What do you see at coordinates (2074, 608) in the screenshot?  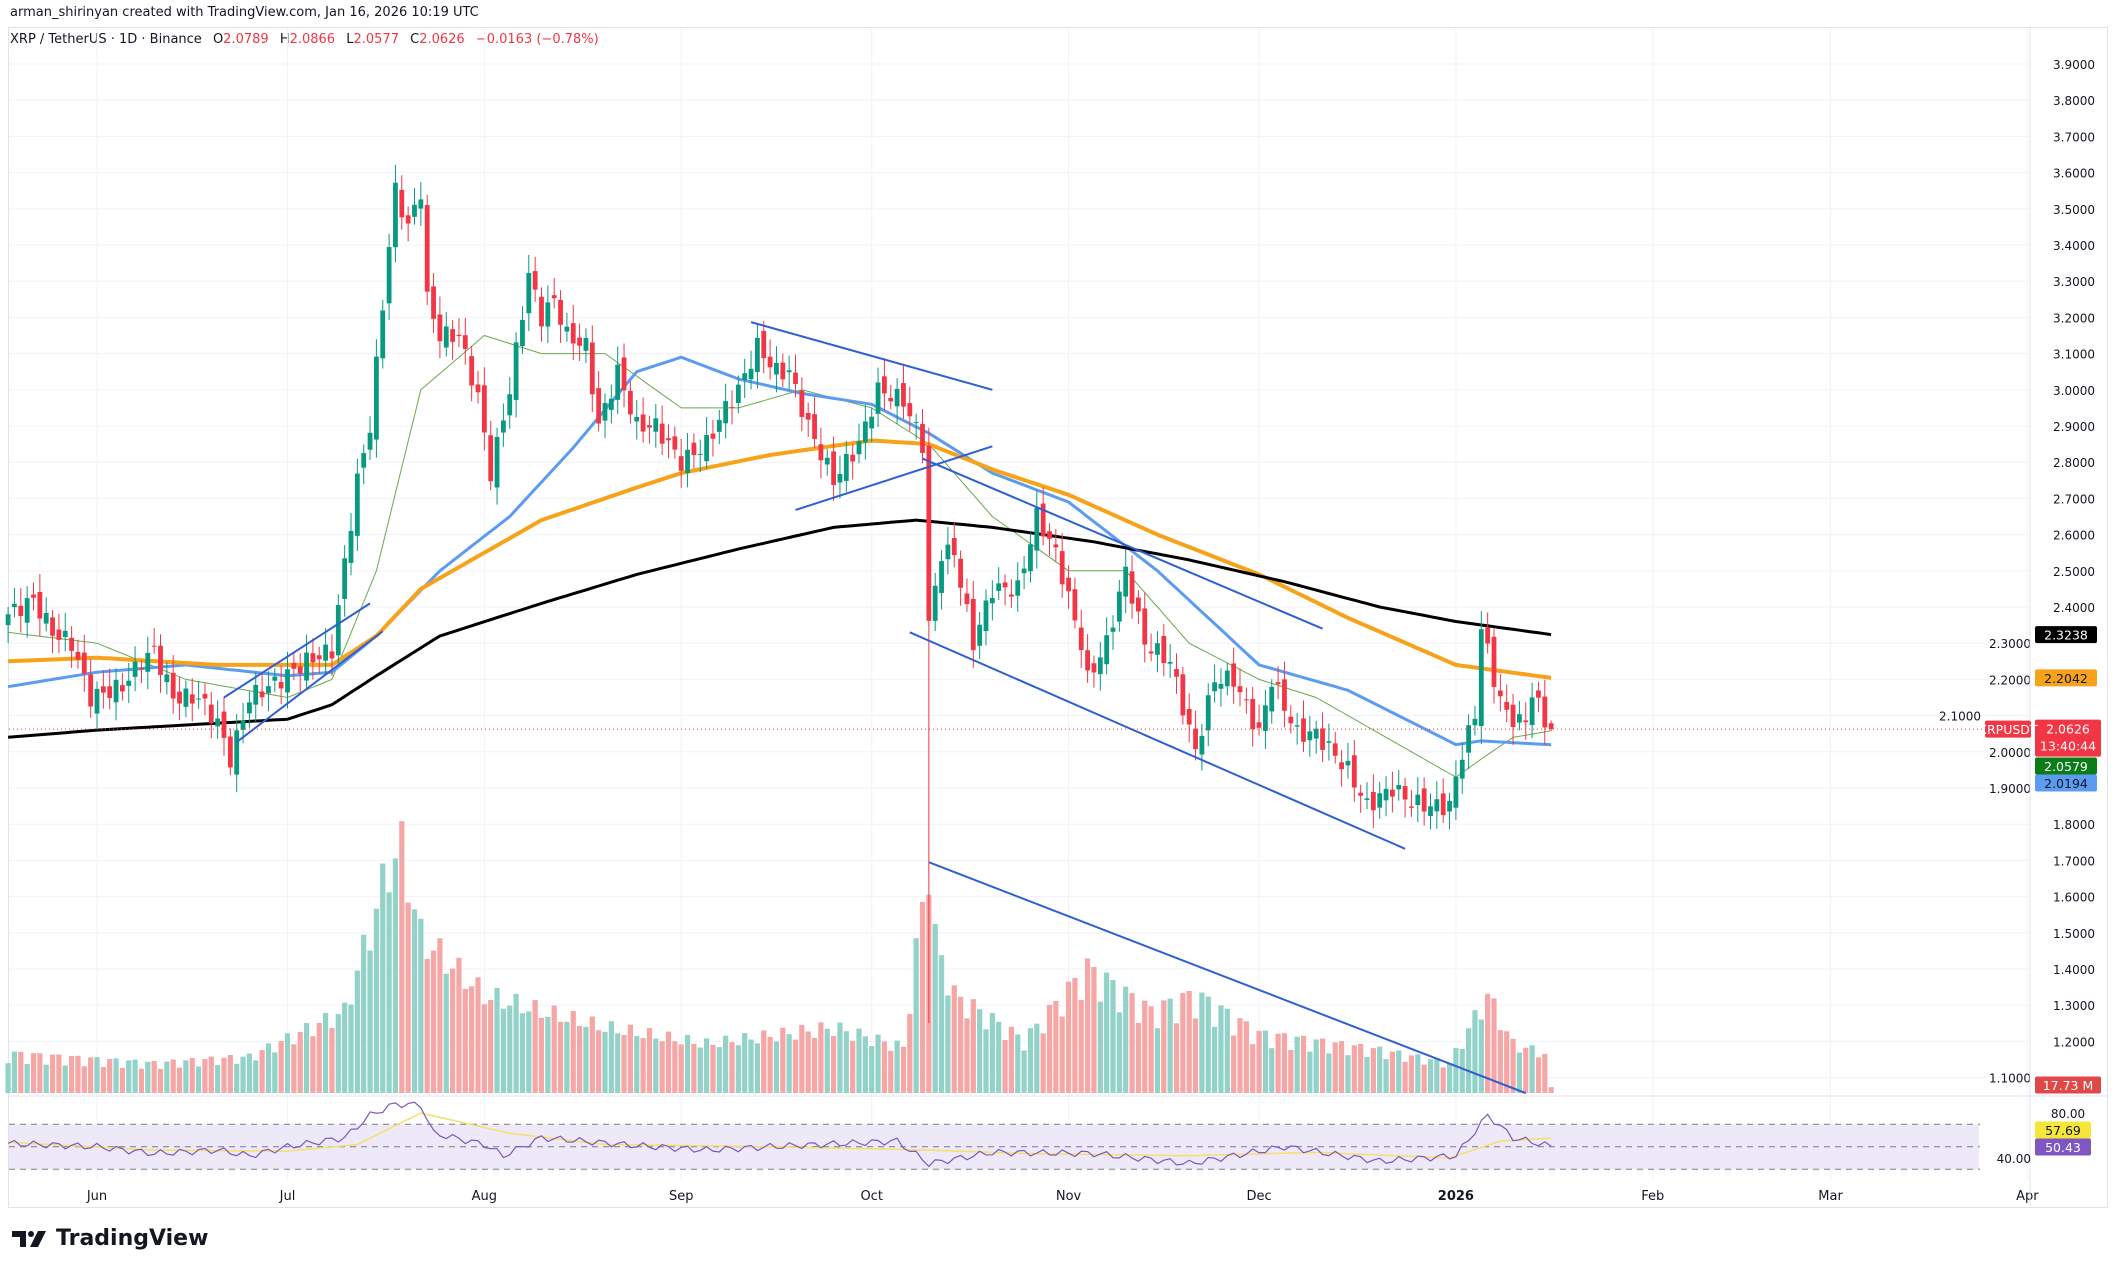 I see `y-tick-label: 2.4000` at bounding box center [2074, 608].